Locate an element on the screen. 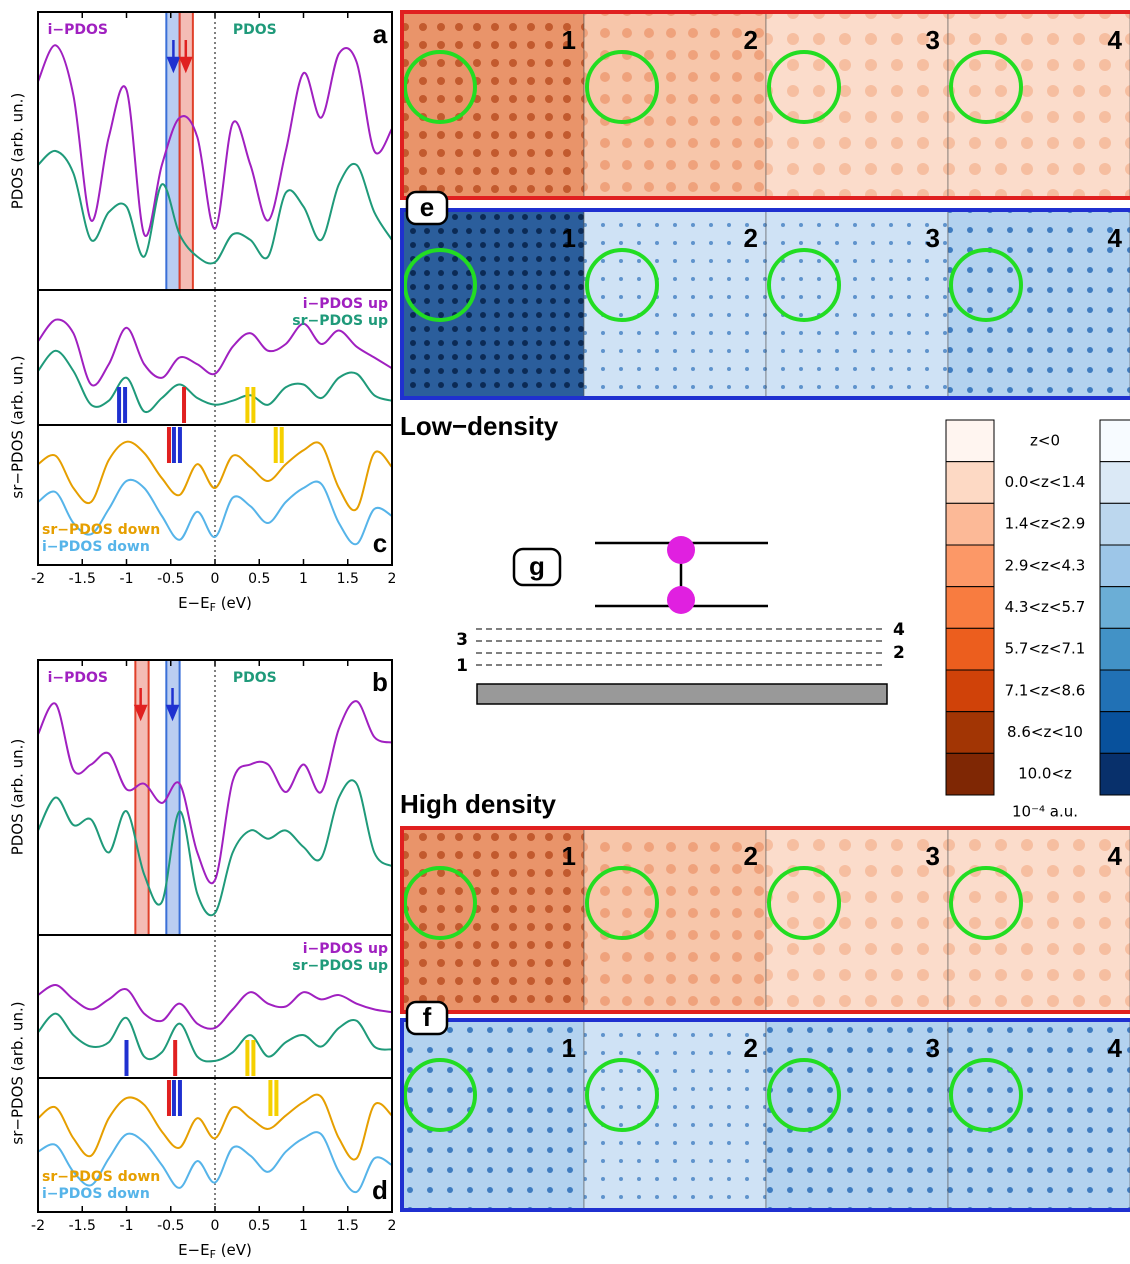  panel-label: d is located at coordinates (380, 1190).